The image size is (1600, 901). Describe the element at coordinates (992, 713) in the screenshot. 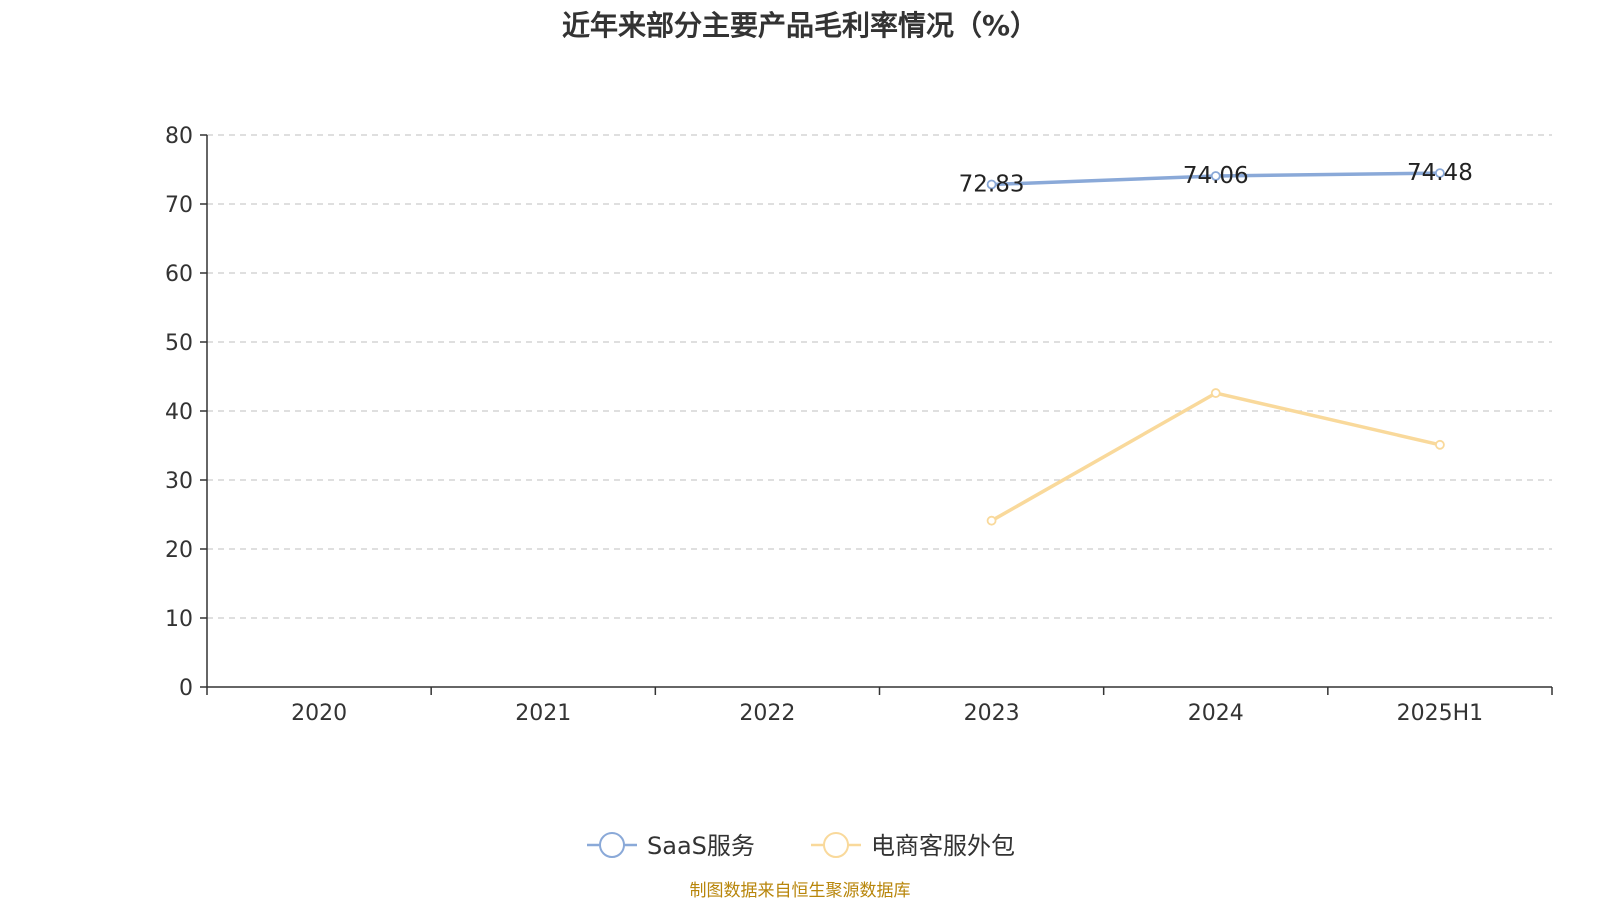

I see `x-tick-label: 2023` at that location.